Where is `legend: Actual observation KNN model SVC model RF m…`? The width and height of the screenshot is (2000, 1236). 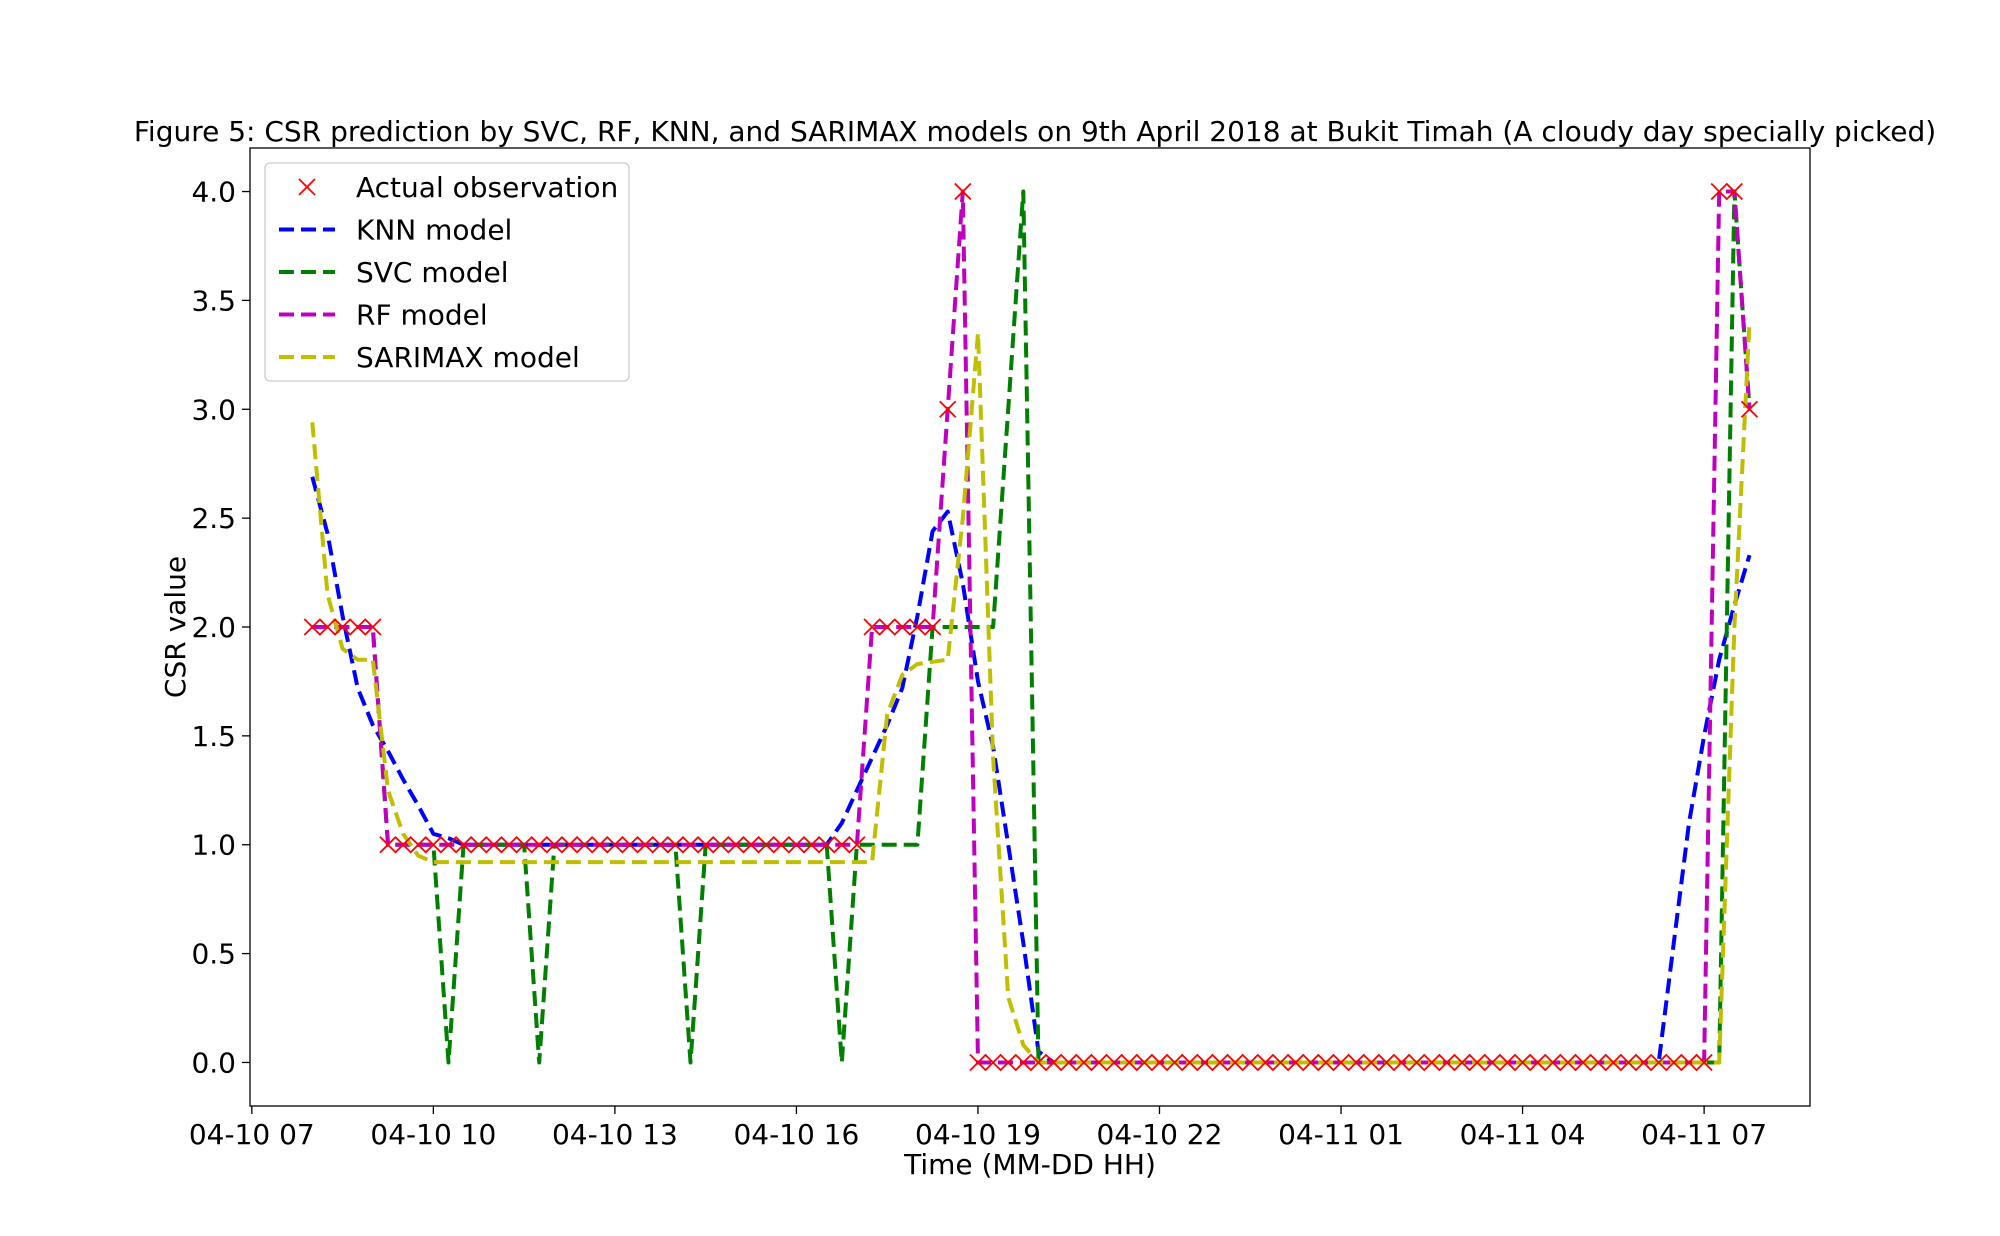 legend: Actual observation KNN model SVC model RF m… is located at coordinates (447, 272).